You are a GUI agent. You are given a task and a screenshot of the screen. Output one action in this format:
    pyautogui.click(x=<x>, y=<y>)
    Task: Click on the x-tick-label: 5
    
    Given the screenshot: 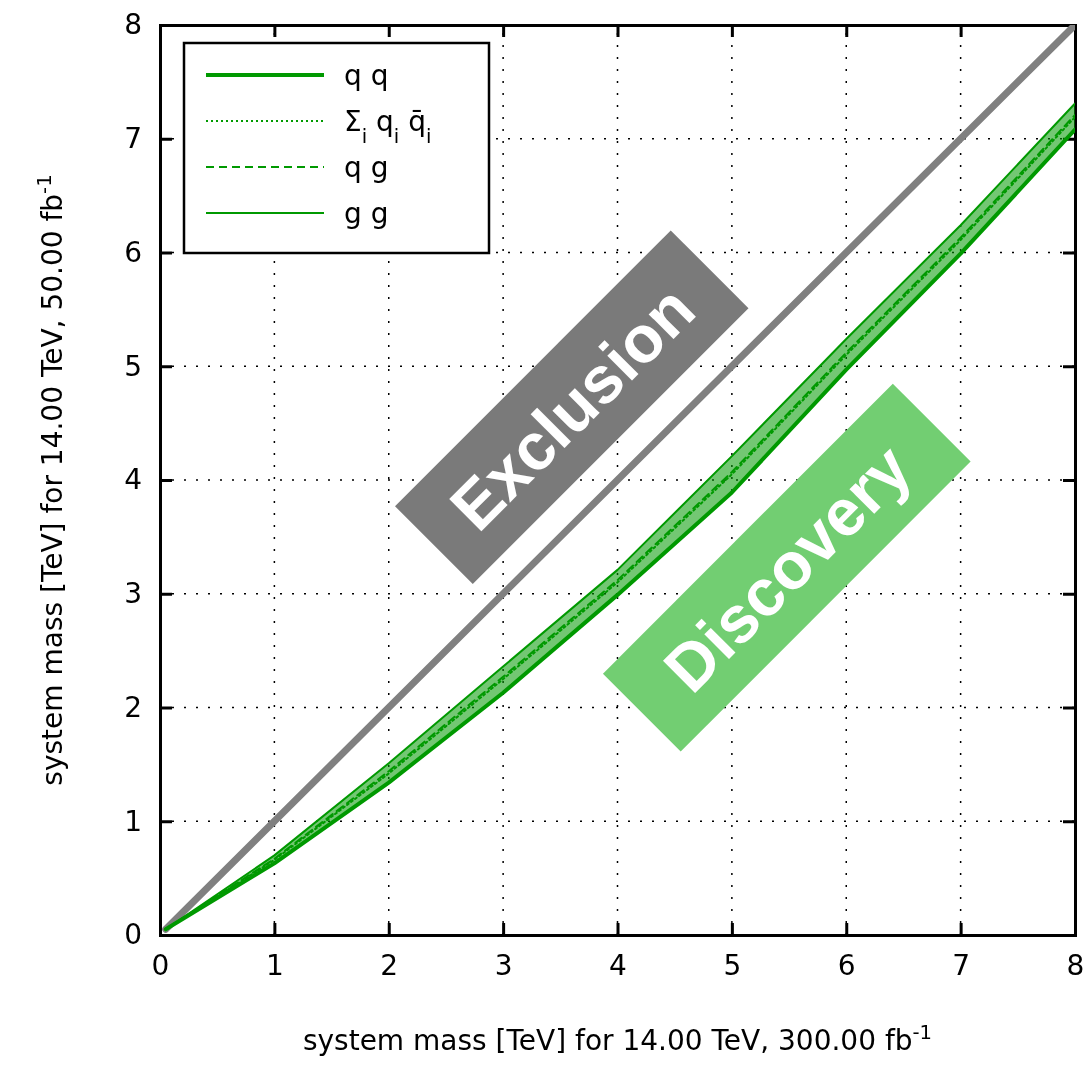 What is the action you would take?
    pyautogui.click(x=732, y=965)
    